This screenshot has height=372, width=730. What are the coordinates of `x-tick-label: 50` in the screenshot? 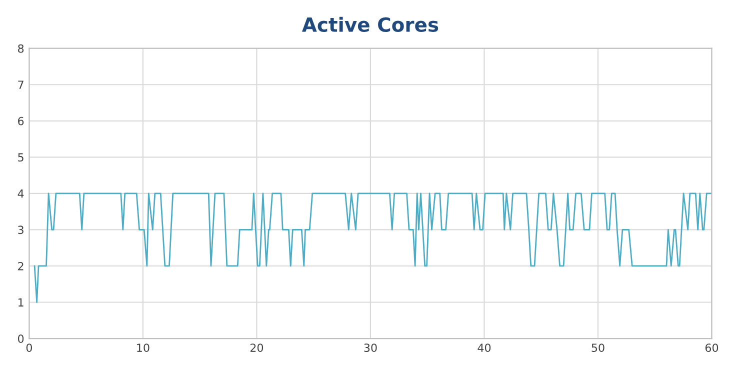 It's located at (598, 348).